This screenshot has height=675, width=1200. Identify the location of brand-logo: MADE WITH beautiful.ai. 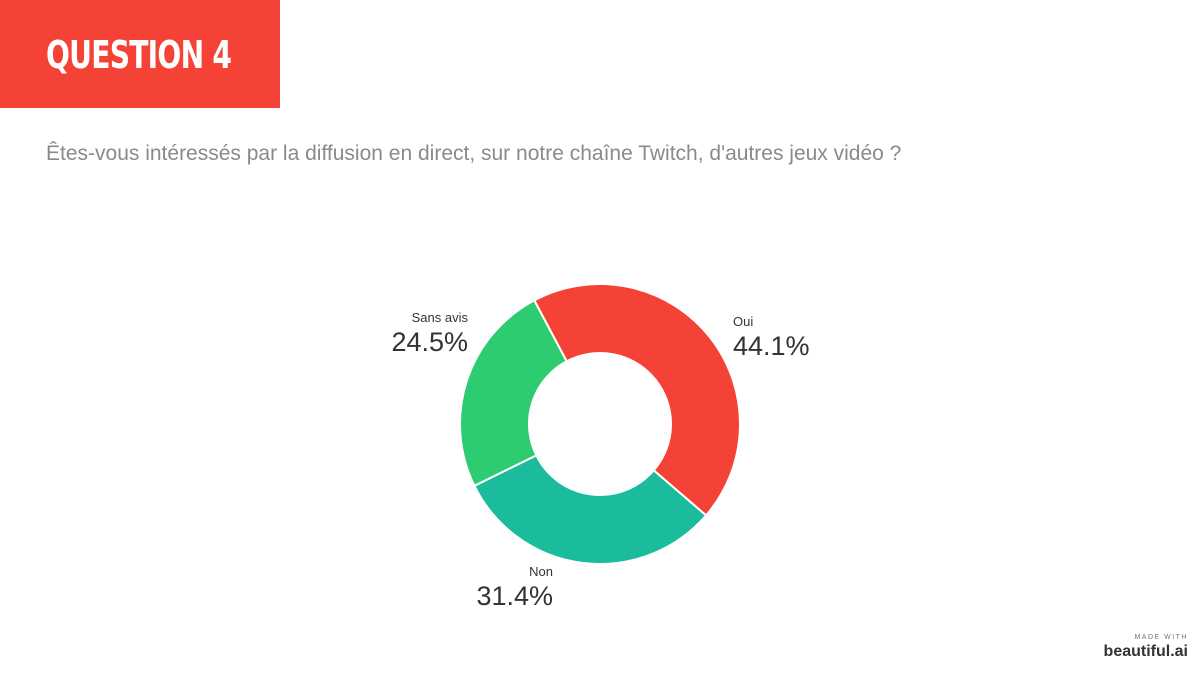
(1146, 647).